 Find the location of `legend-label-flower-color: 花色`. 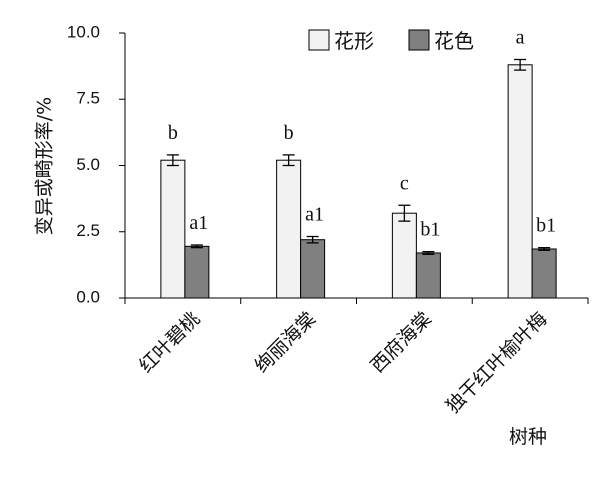

legend-label-flower-color: 花色 is located at coordinates (454, 41).